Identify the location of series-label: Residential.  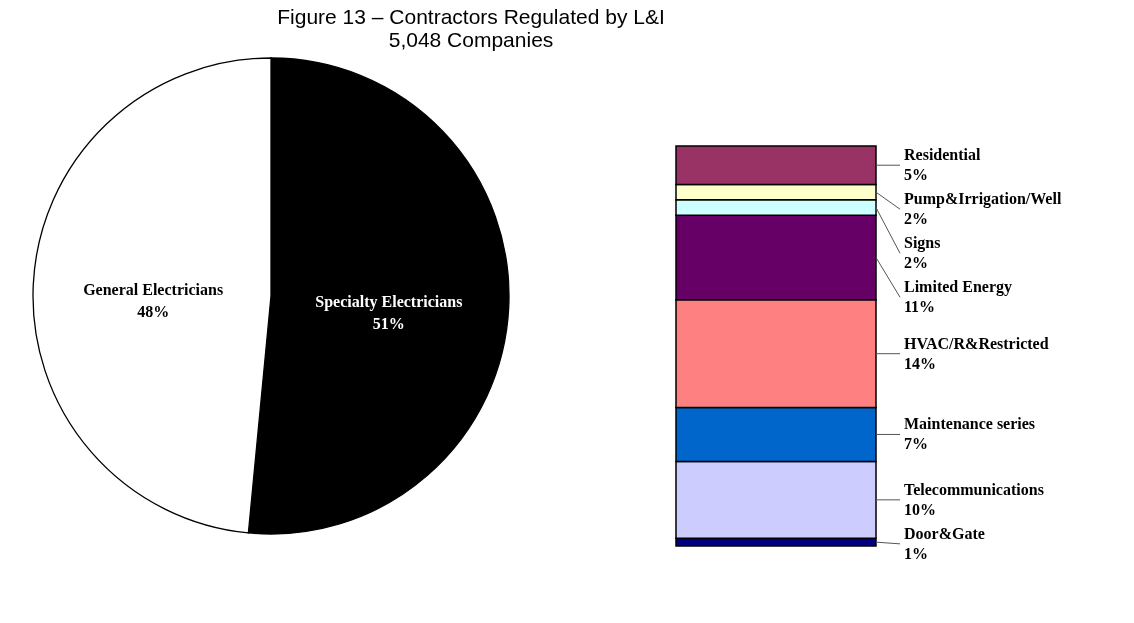
(942, 155).